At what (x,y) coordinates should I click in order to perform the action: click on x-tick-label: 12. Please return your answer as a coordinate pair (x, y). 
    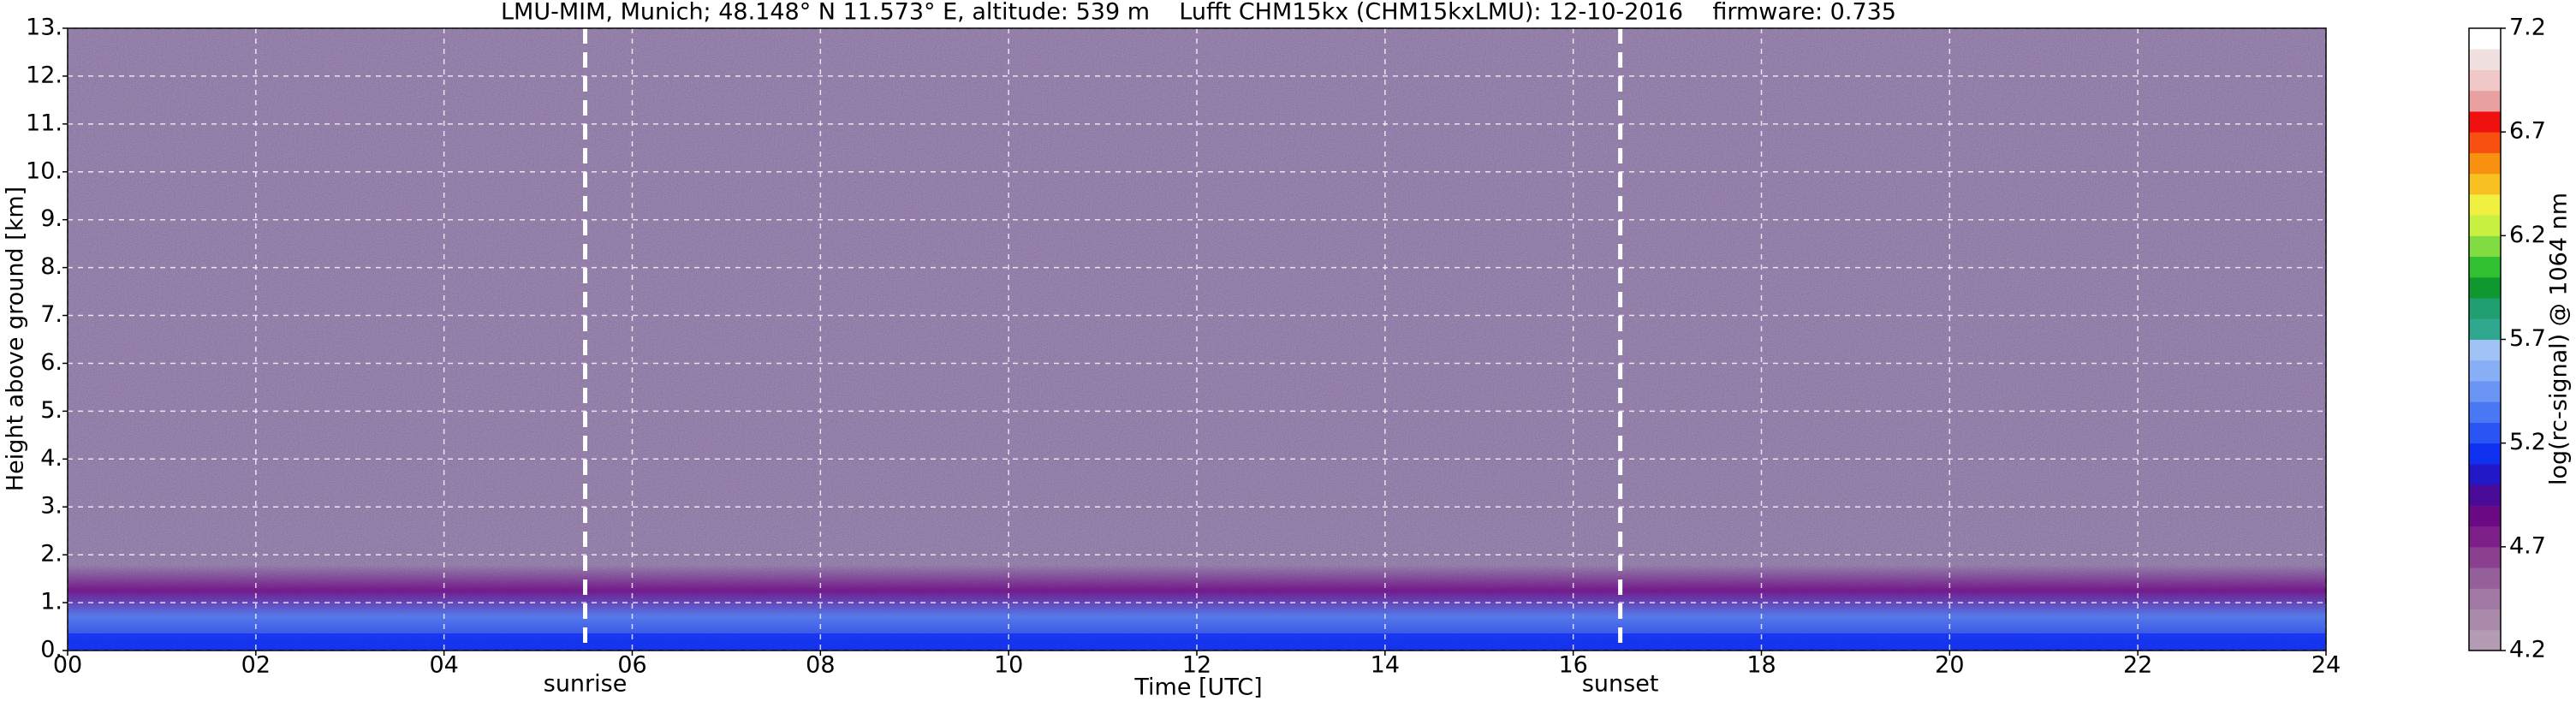
    Looking at the image, I should click on (1197, 665).